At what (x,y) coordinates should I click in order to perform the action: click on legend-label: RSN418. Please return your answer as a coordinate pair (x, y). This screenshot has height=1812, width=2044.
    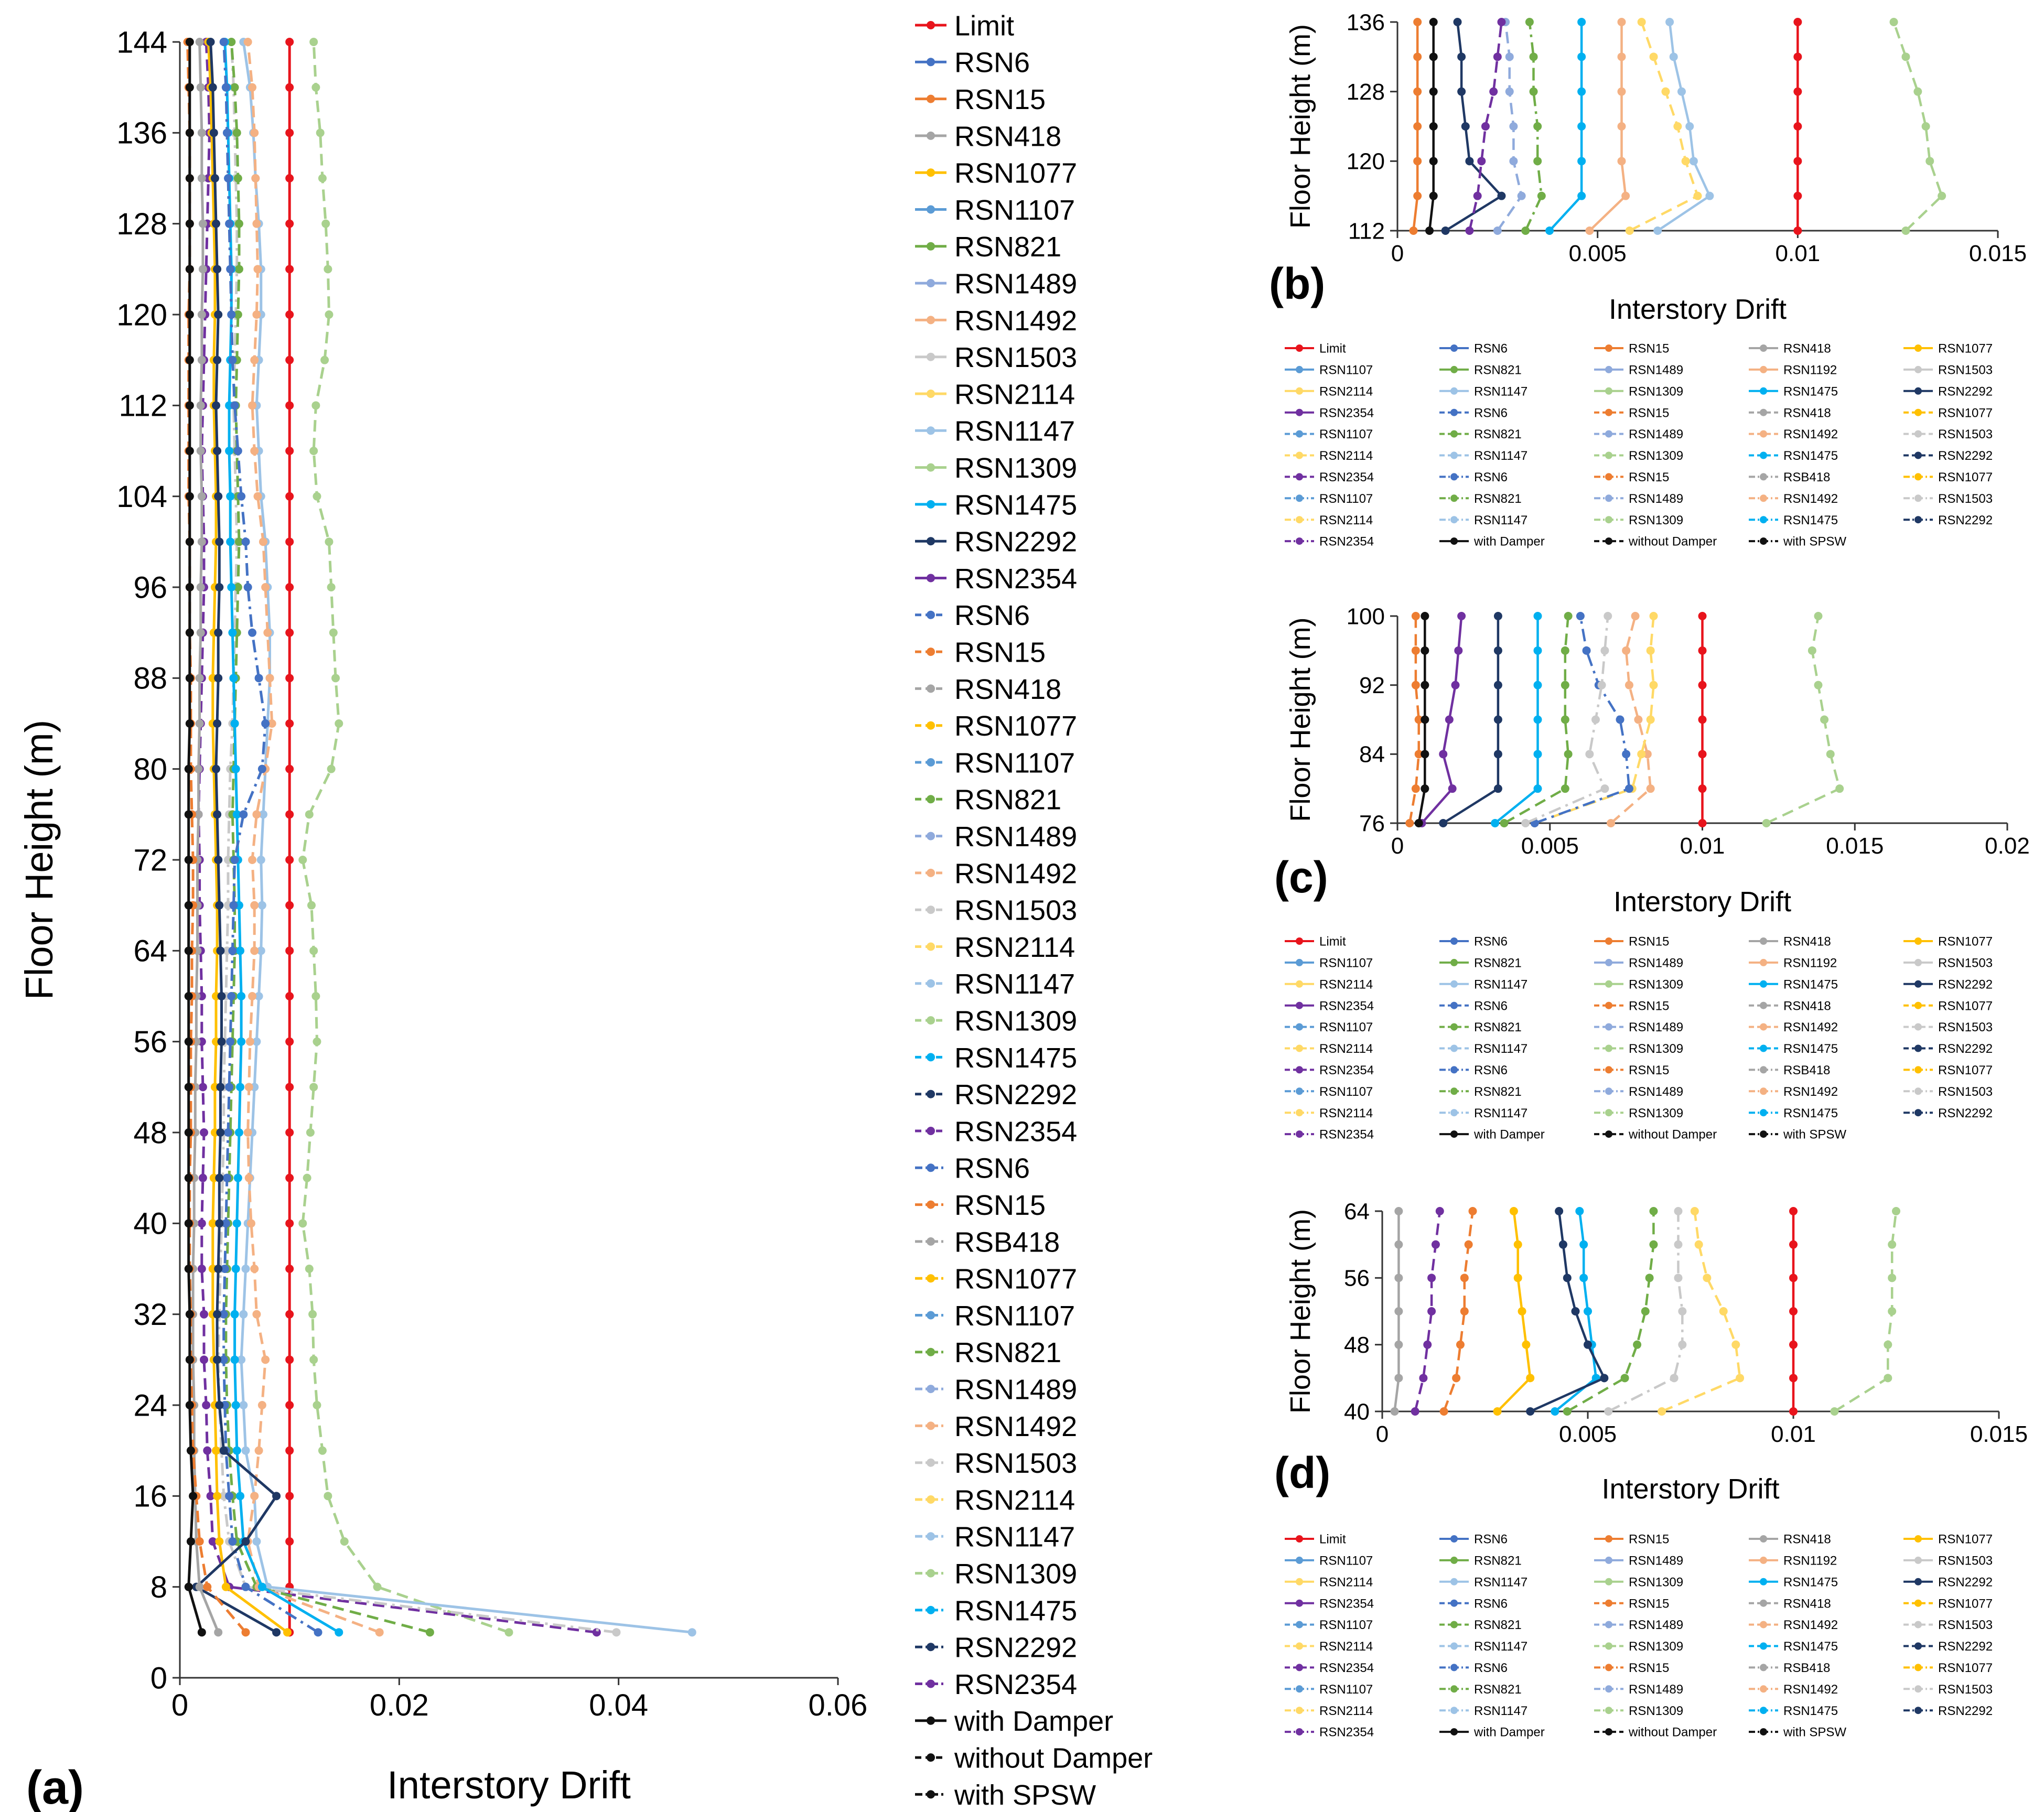
    Looking at the image, I should click on (1007, 689).